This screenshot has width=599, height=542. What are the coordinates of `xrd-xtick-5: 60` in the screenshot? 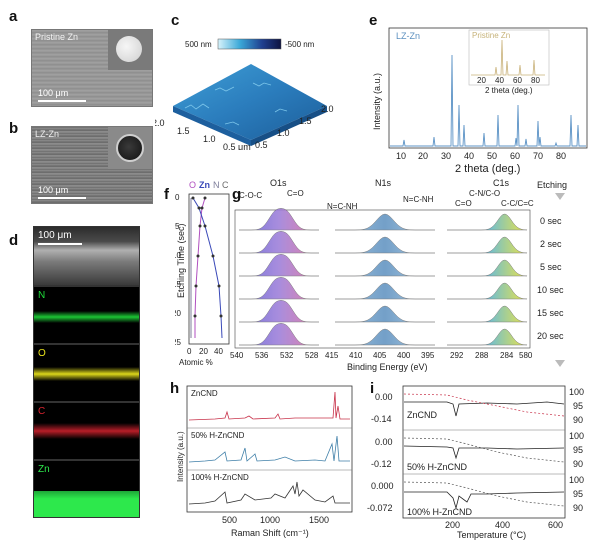 It's located at (515, 156).